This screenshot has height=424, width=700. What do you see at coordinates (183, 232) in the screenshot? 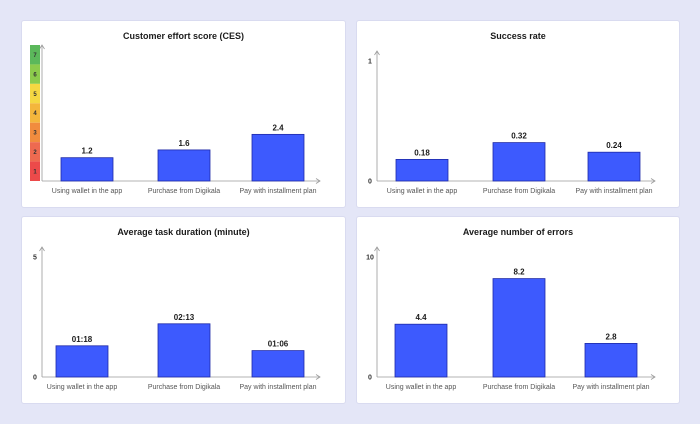
I see `task-duration-chart-title: Average task duration (minute)` at bounding box center [183, 232].